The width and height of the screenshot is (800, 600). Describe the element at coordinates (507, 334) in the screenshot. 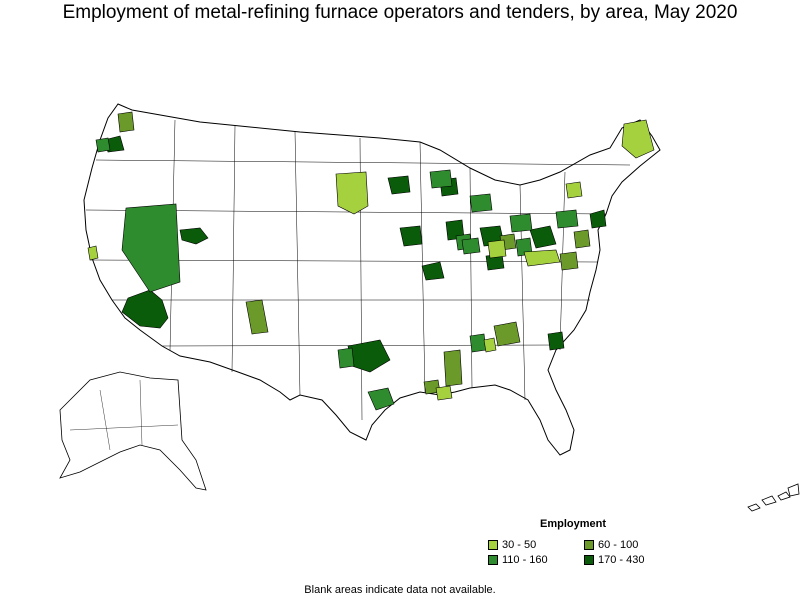

I see `area-georgia` at that location.